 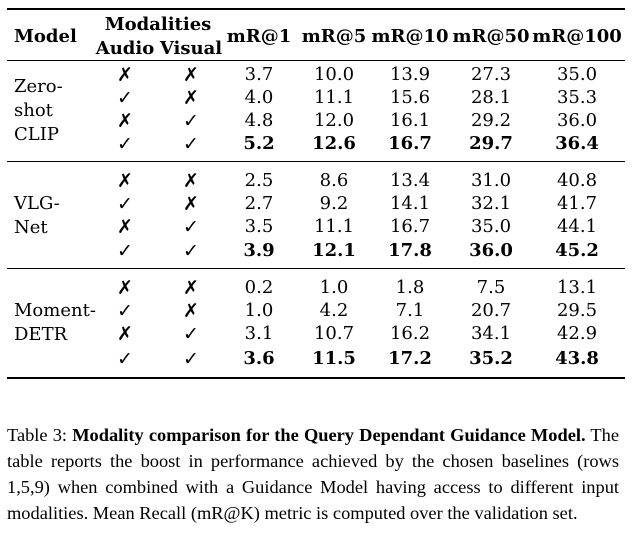 I want to click on value-cell: 32.1, so click(x=491, y=203).